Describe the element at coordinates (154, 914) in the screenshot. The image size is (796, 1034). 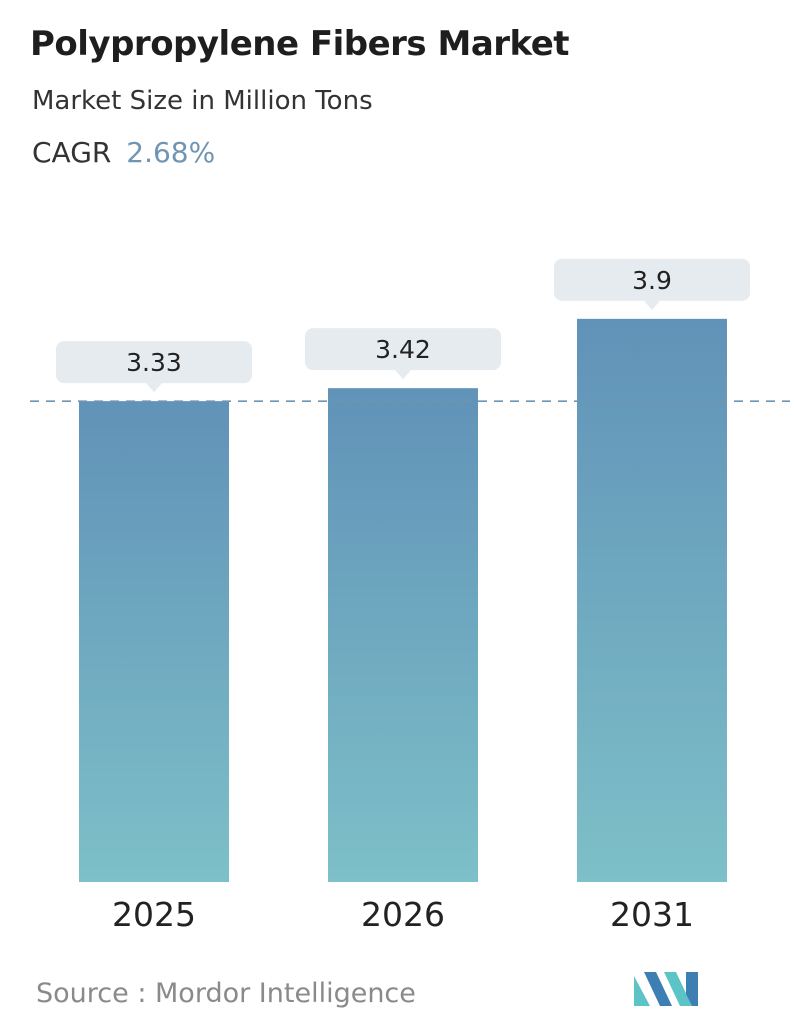
I see `x-tick-label: 2025` at that location.